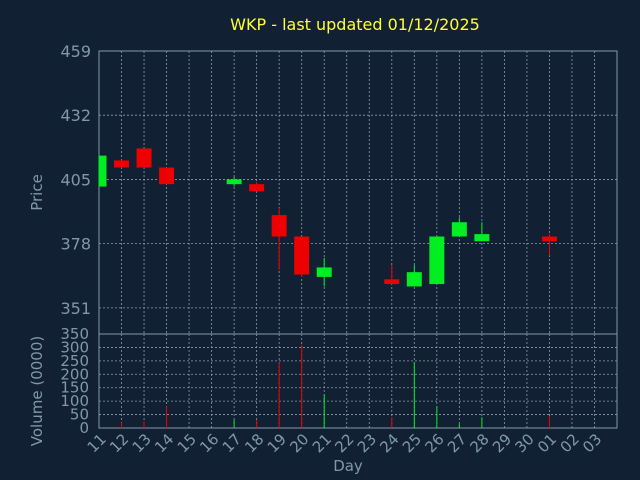  Describe the element at coordinates (75, 244) in the screenshot. I see `price-tick-label: 378` at that location.